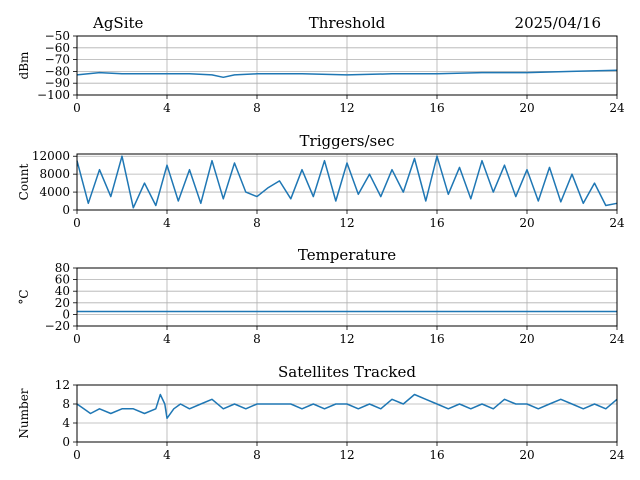  What do you see at coordinates (53, 95) in the screenshot?
I see `y-tick-label: −100` at bounding box center [53, 95].